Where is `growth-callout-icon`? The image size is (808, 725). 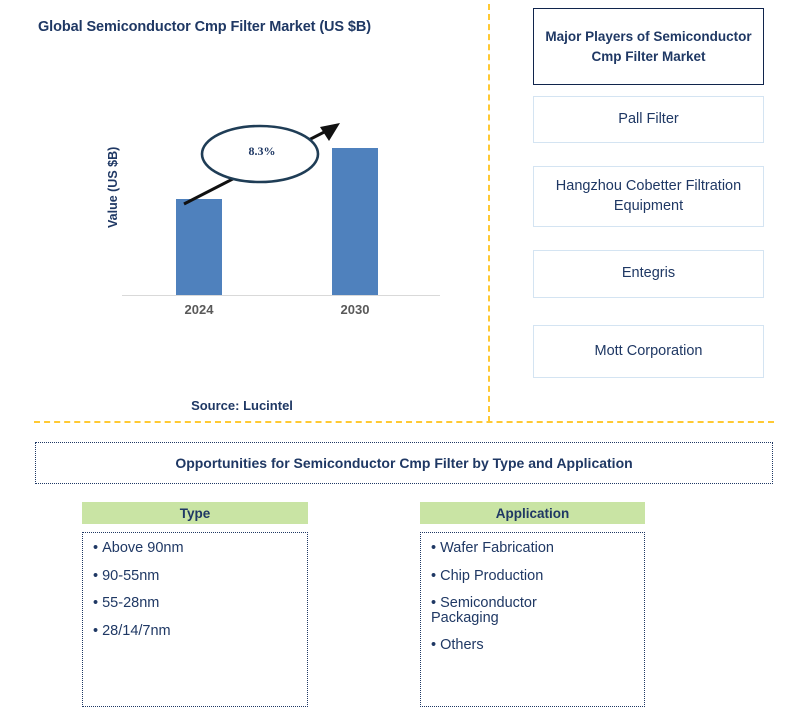 growth-callout-icon is located at coordinates (261, 164).